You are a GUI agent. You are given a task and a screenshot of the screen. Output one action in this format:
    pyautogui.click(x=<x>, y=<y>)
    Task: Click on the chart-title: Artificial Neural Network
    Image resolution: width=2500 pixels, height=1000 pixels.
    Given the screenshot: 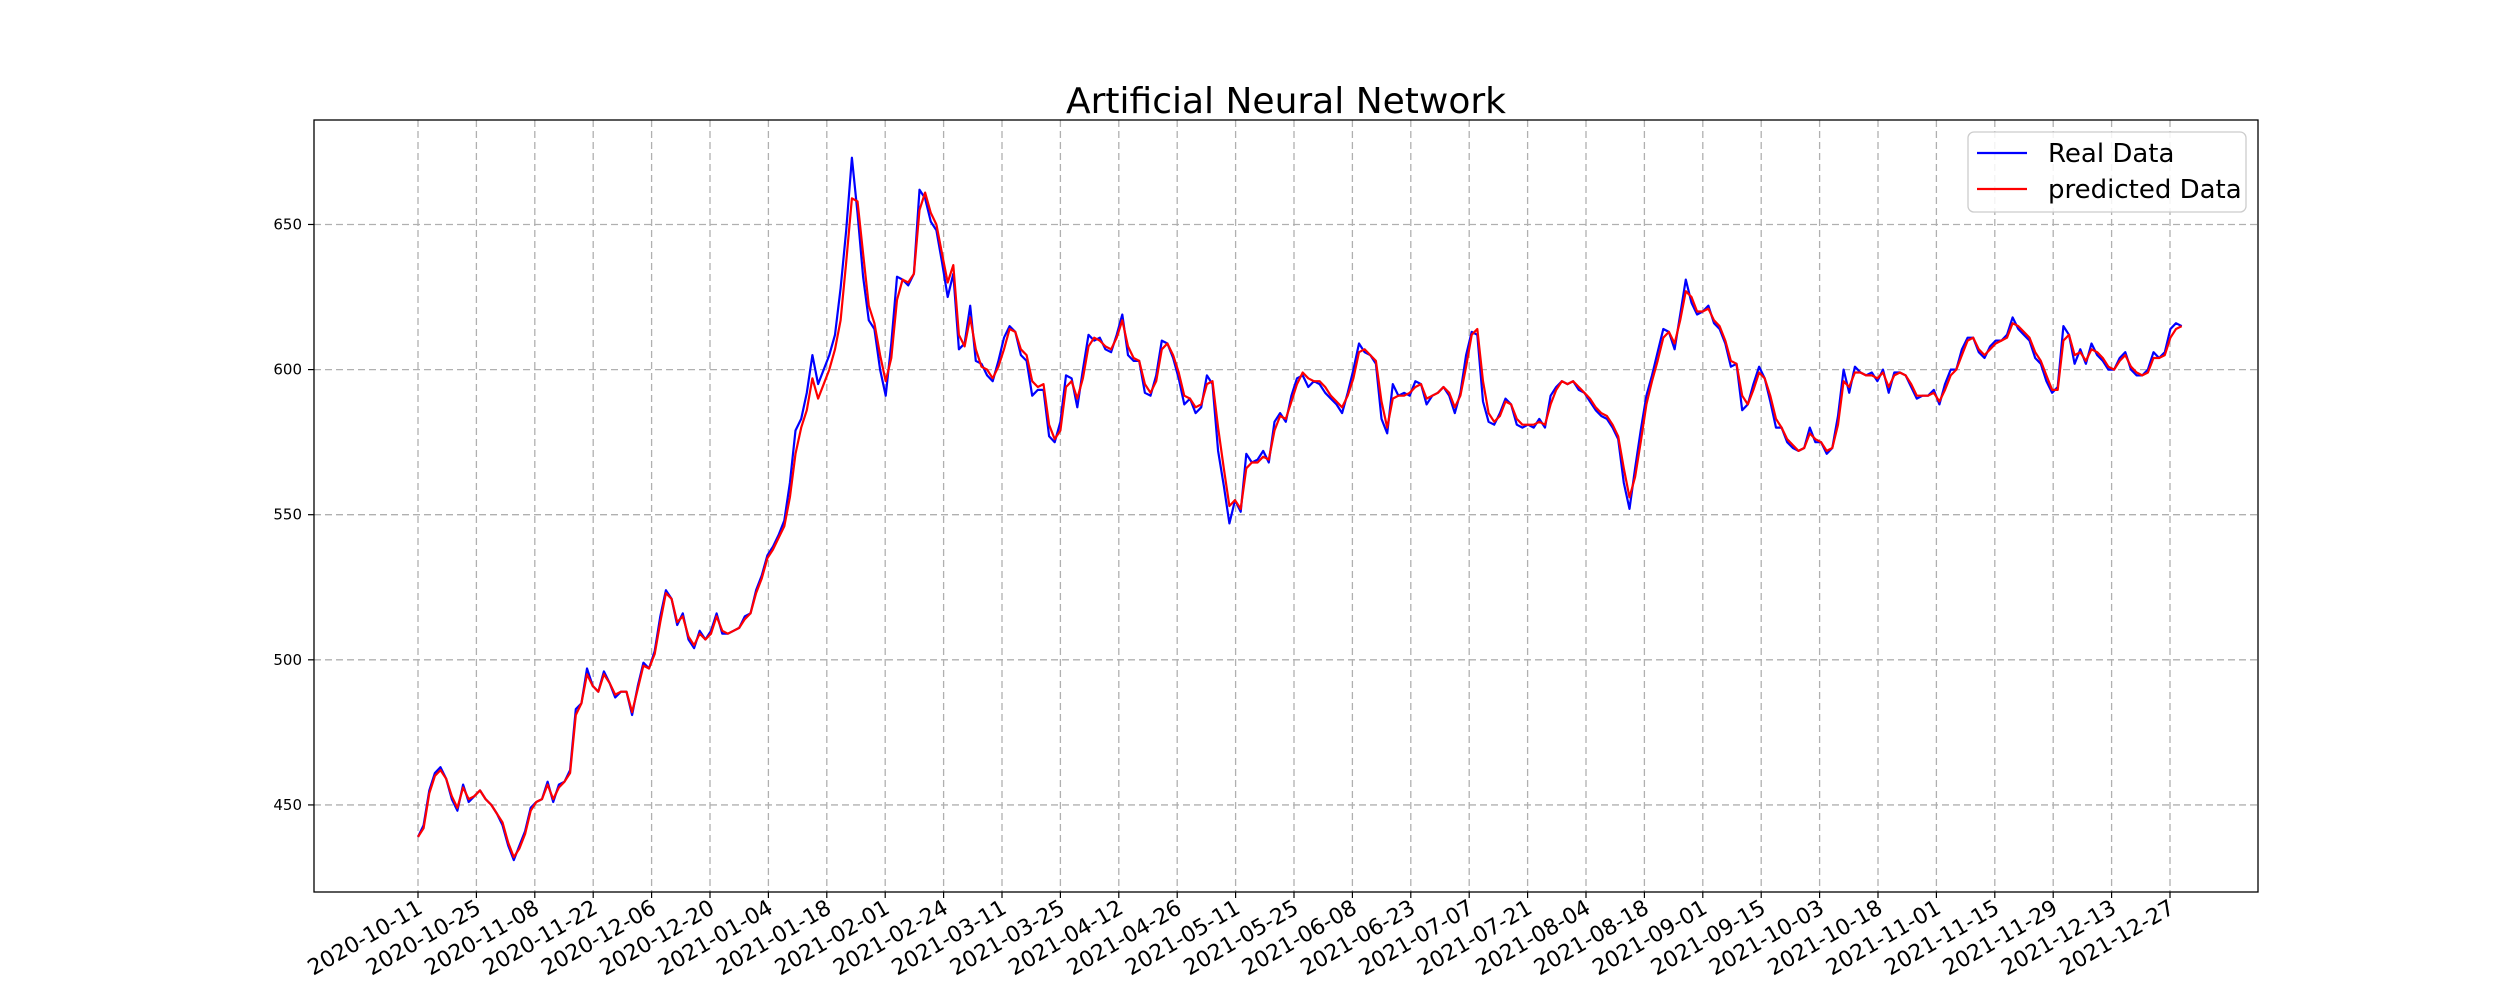 What is the action you would take?
    pyautogui.click(x=1286, y=101)
    